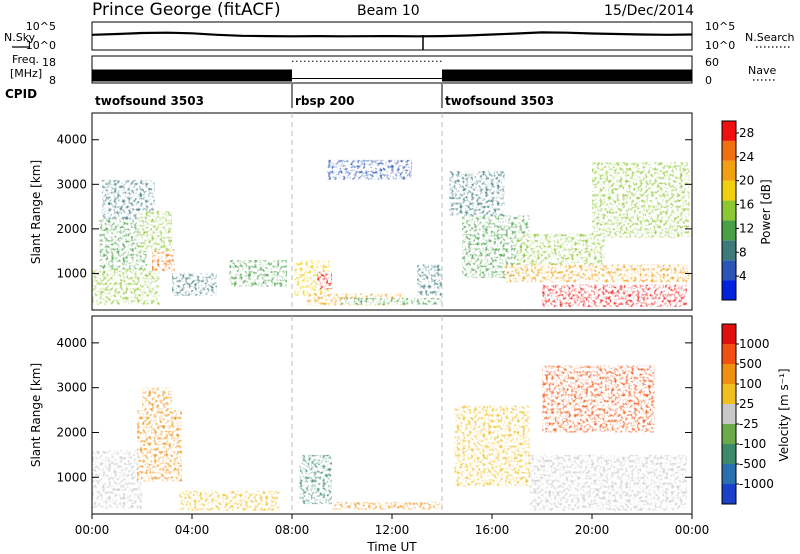 Image resolution: width=800 pixels, height=554 pixels. What do you see at coordinates (492, 530) in the screenshot?
I see `time-tick-label-4: 16:00` at bounding box center [492, 530].